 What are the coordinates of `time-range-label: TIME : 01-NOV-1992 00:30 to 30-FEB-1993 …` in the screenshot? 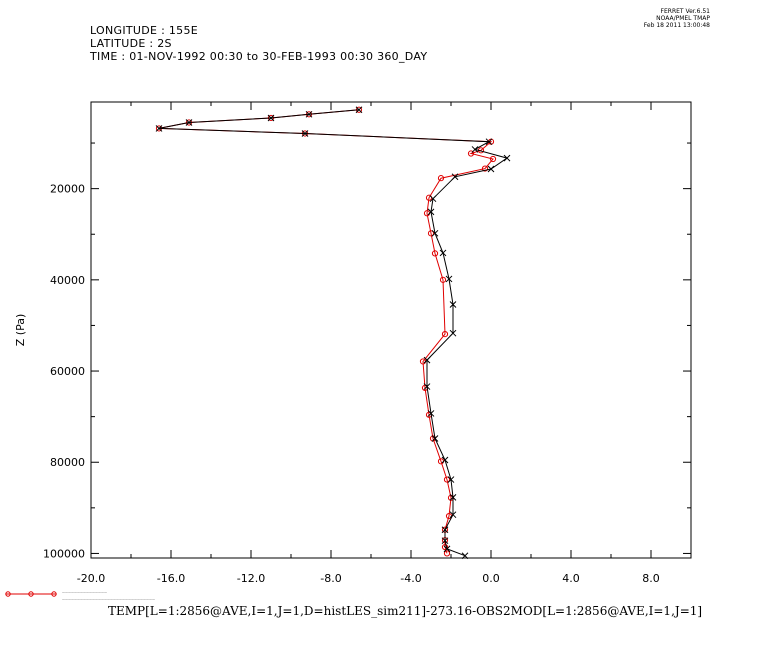 It's located at (259, 56).